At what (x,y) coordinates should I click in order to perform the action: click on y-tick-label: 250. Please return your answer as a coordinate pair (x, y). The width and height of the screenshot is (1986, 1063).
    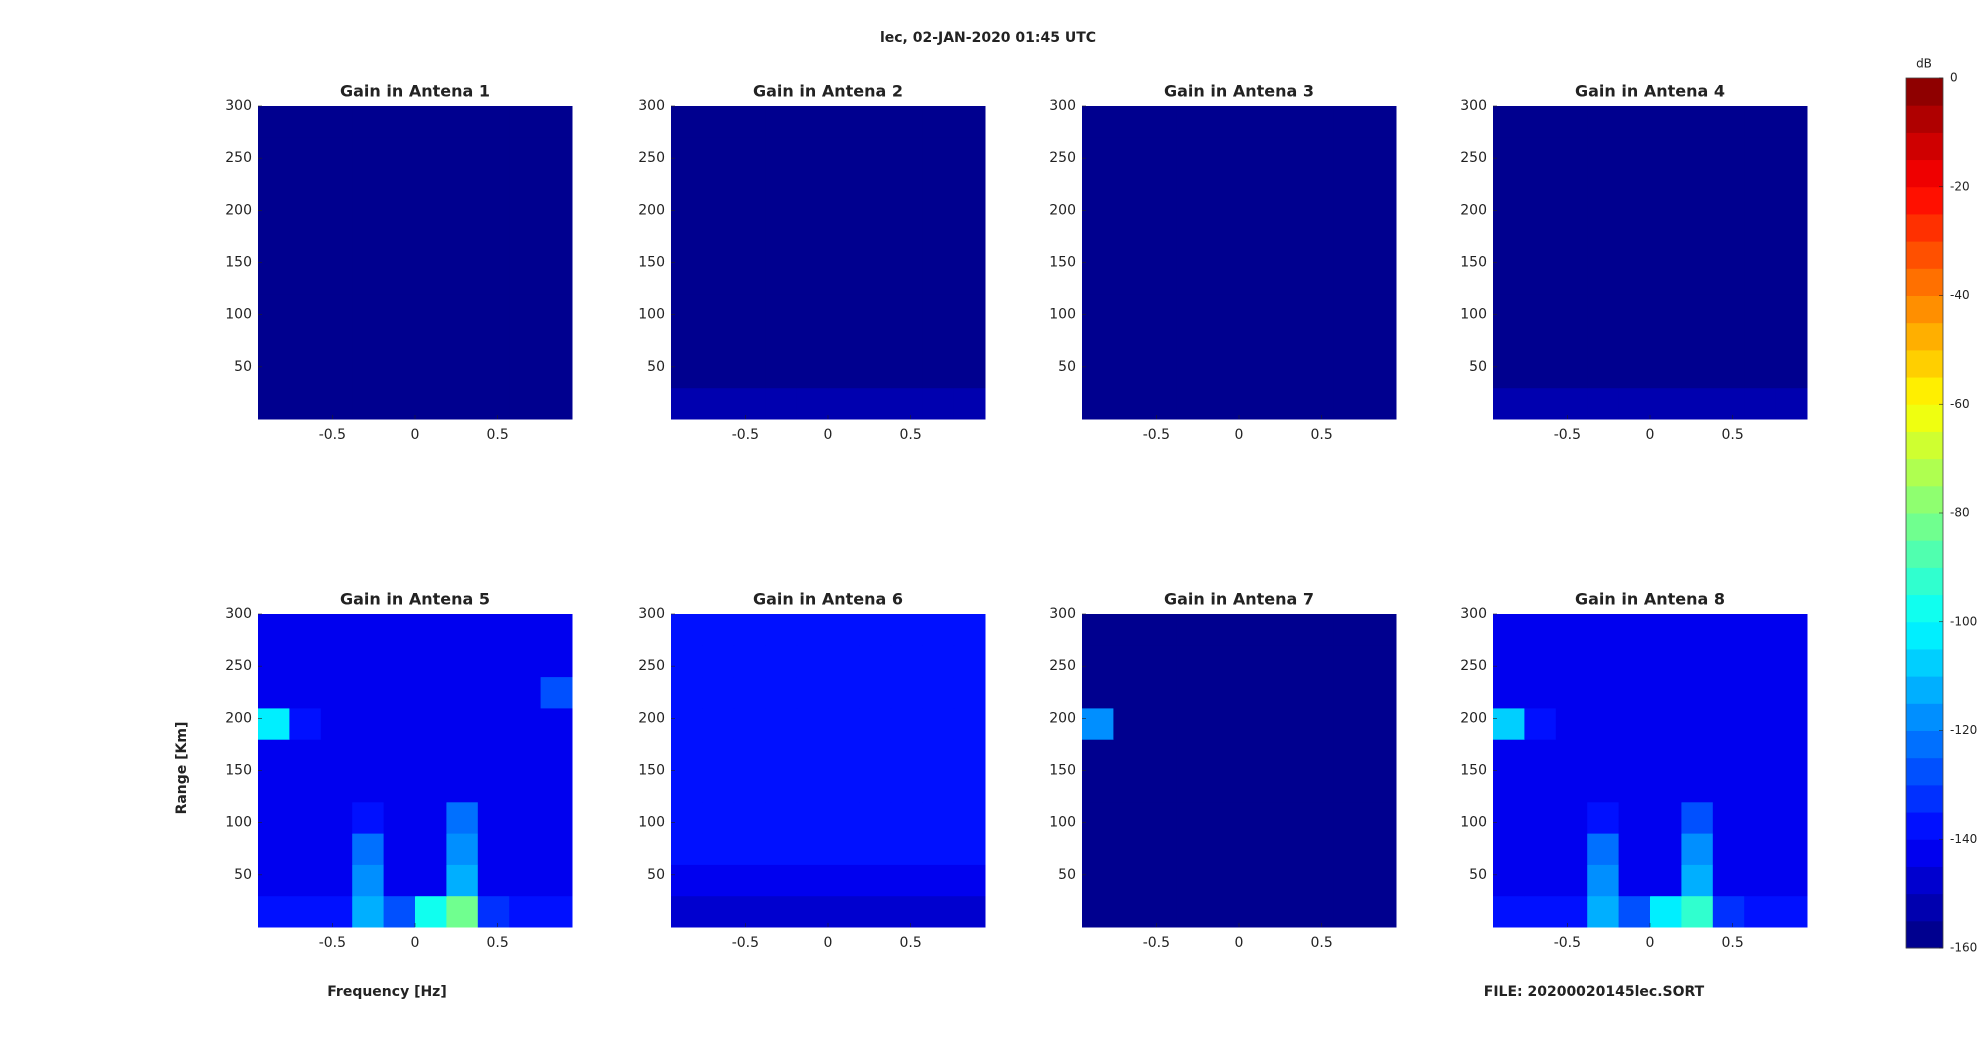
    Looking at the image, I should click on (651, 666).